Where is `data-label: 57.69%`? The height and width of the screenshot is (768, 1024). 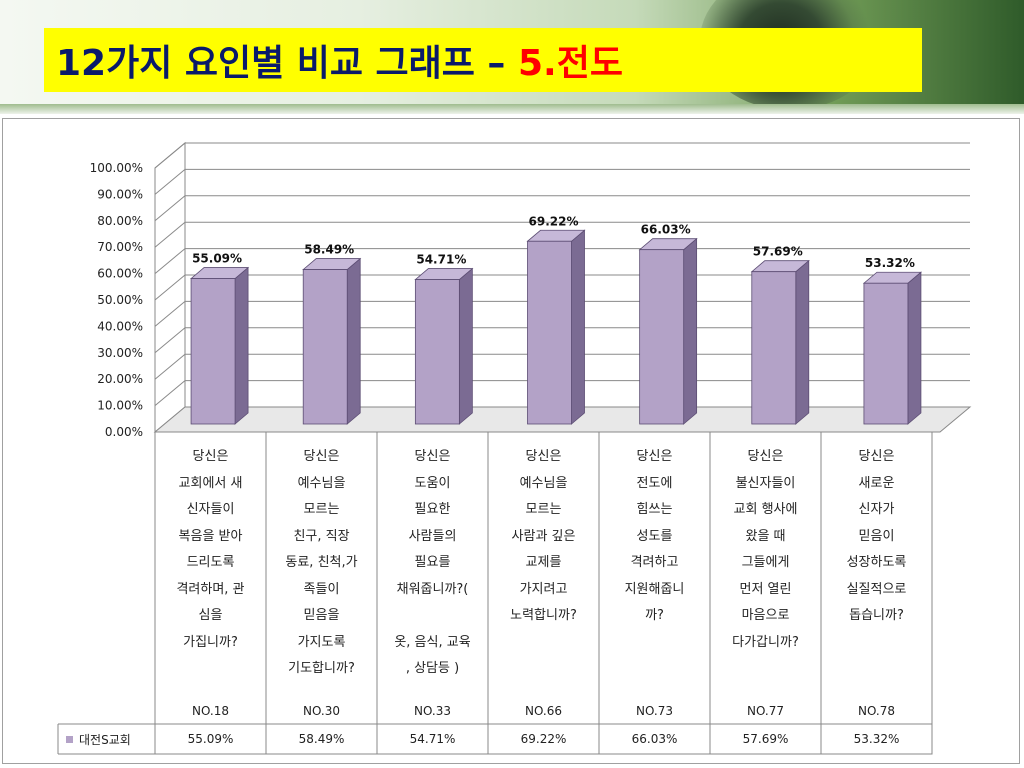
data-label: 57.69% is located at coordinates (778, 252).